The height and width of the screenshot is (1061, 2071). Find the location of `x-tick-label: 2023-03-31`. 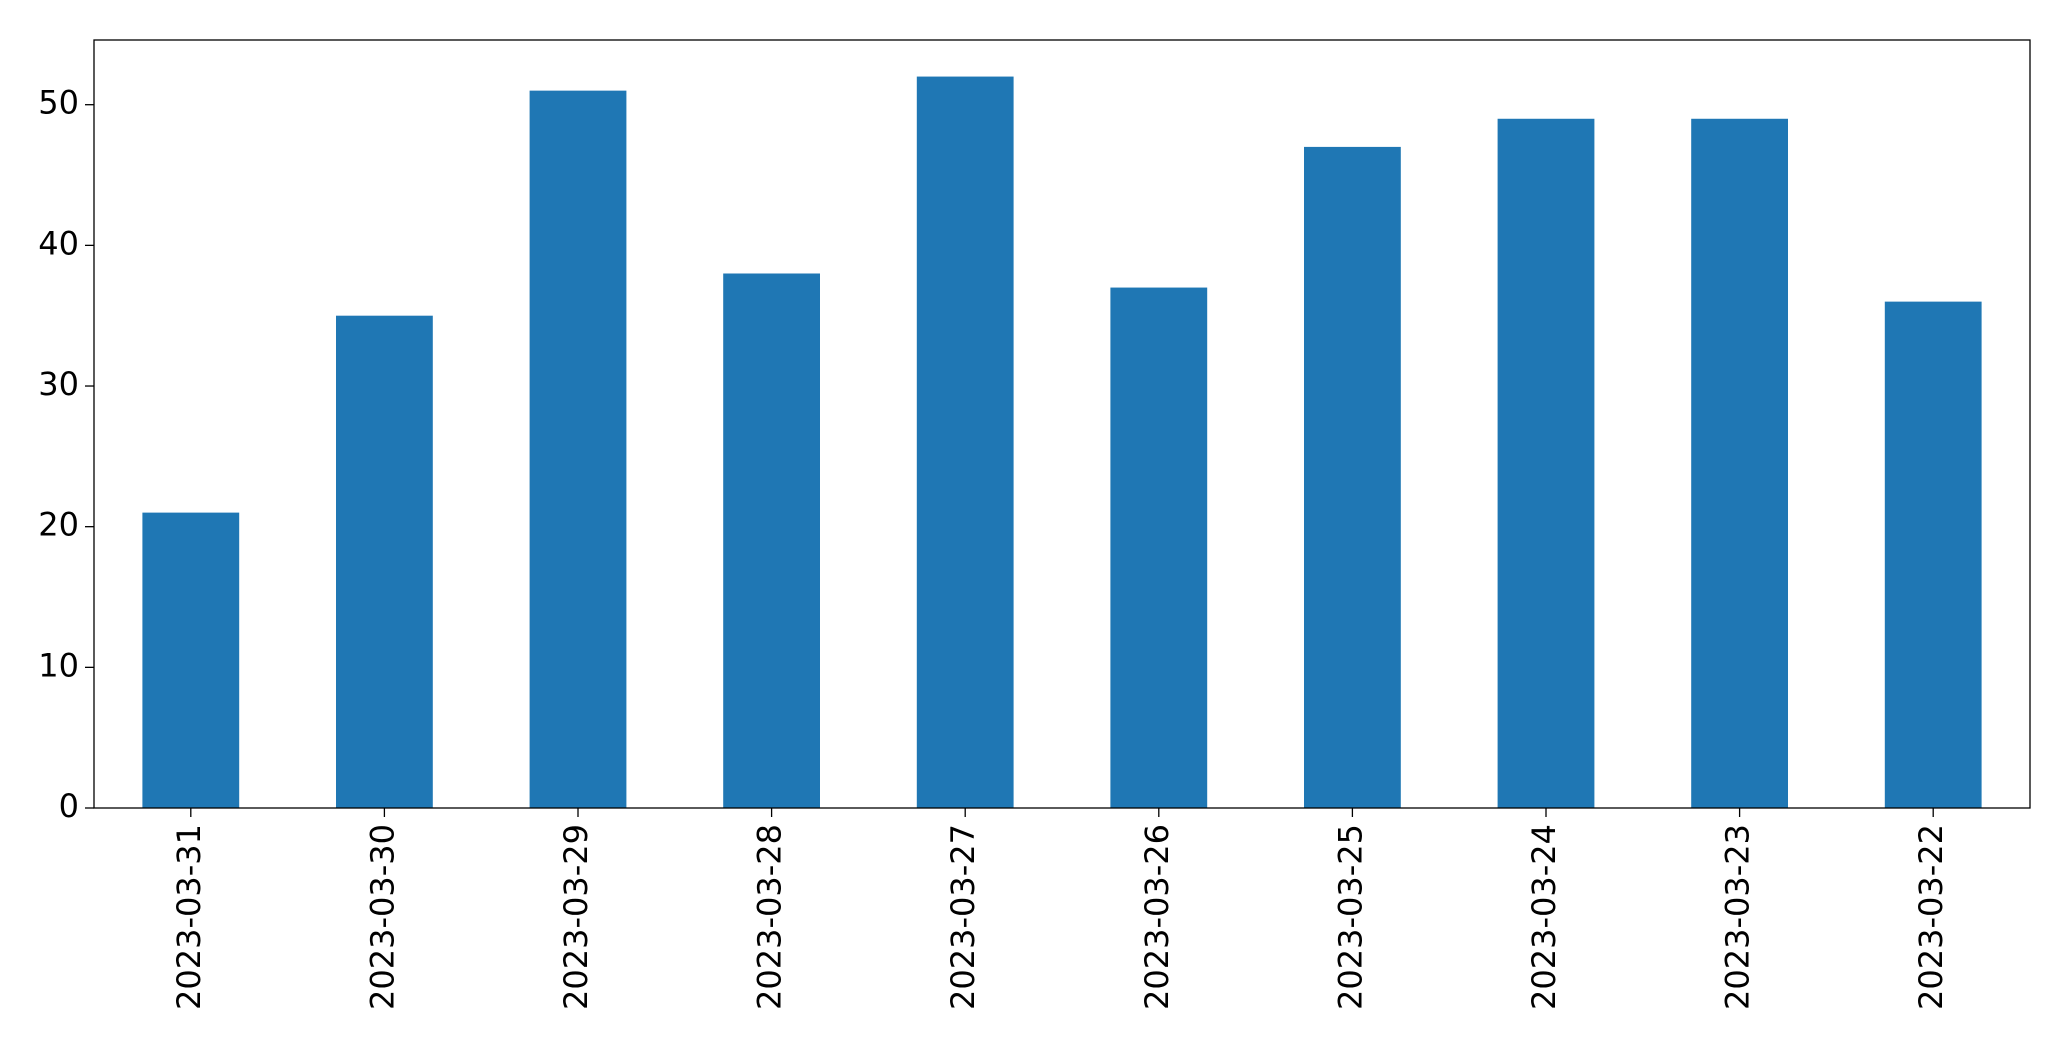

x-tick-label: 2023-03-31 is located at coordinates (189, 917).